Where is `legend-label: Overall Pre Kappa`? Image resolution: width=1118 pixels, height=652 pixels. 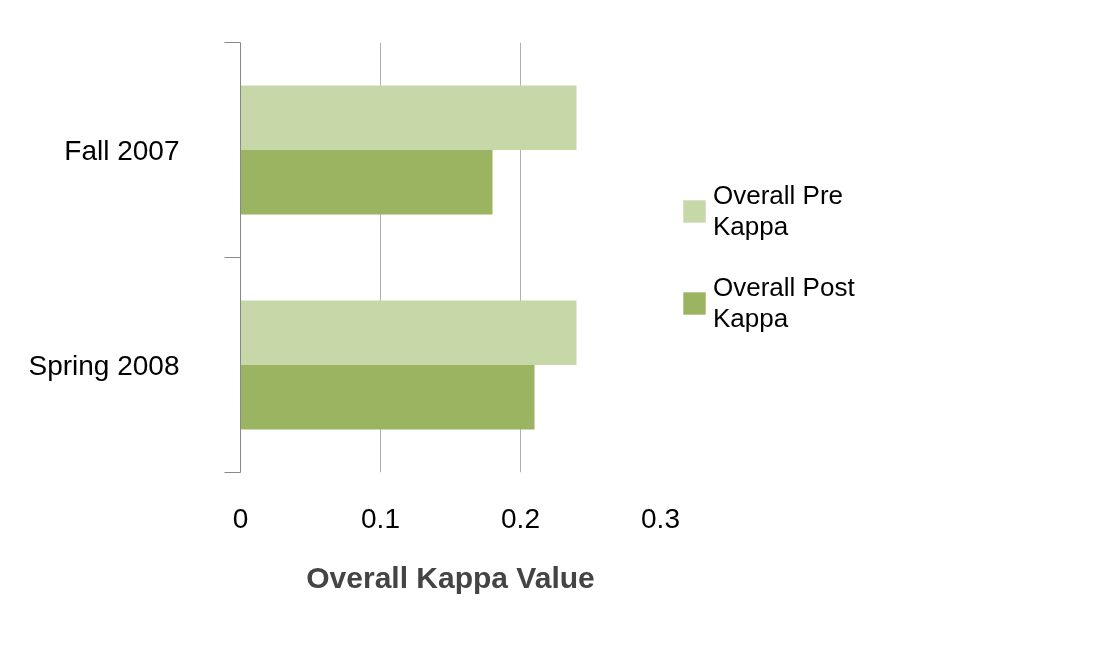
legend-label: Overall Pre Kappa is located at coordinates (778, 211).